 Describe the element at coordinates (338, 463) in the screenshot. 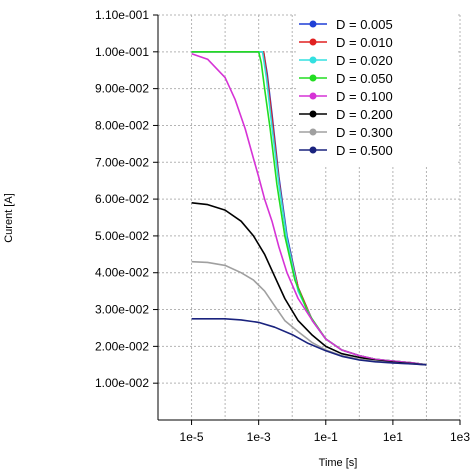

I see `x-axis-label: Time [s]` at that location.